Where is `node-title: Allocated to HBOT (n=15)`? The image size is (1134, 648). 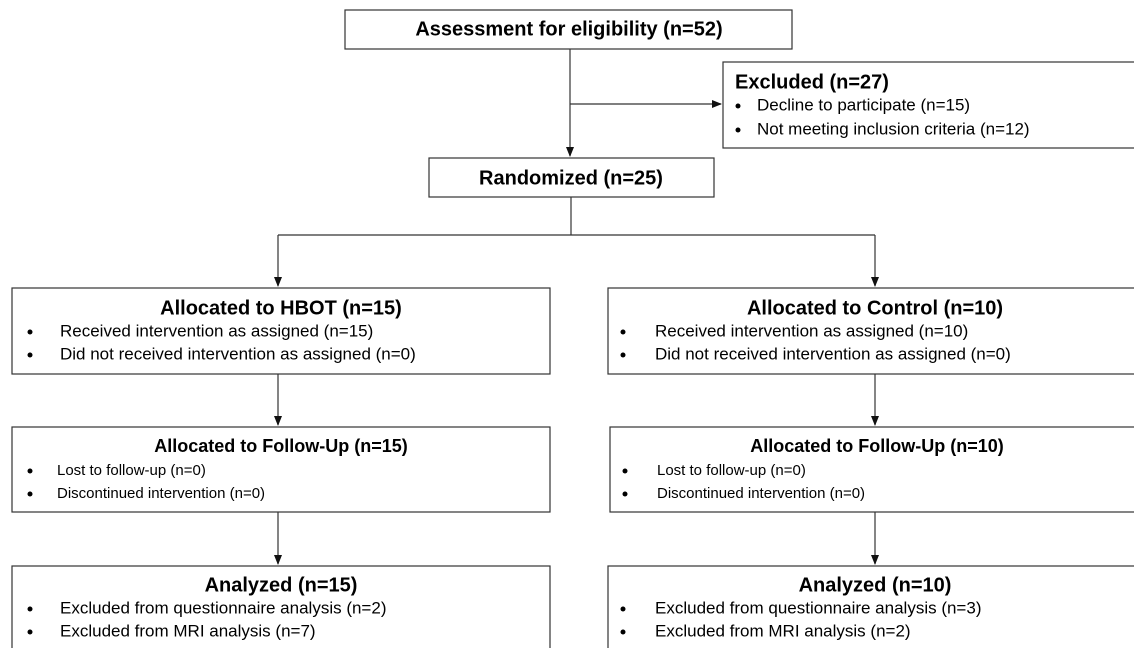
node-title: Allocated to HBOT (n=15) is located at coordinates (281, 308).